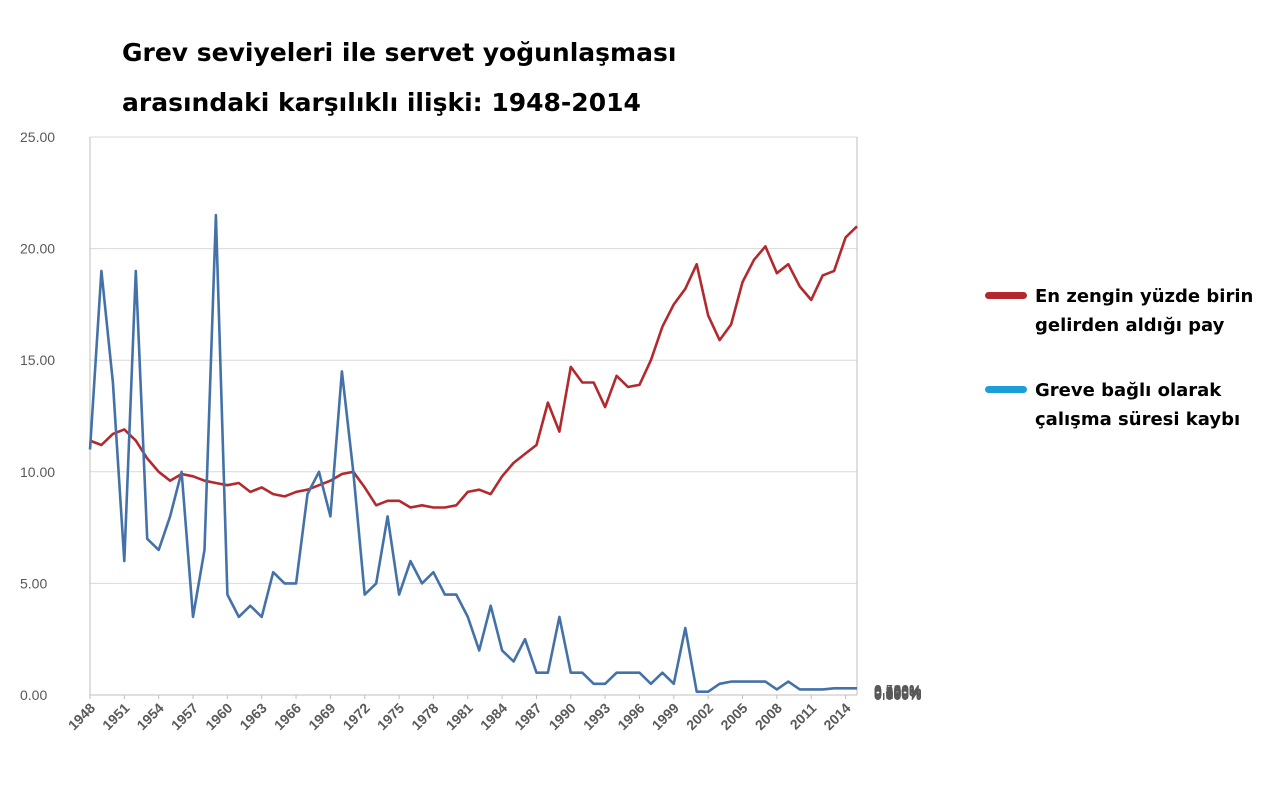  I want to click on right-tick-label: 0.100%, so click(897, 694).